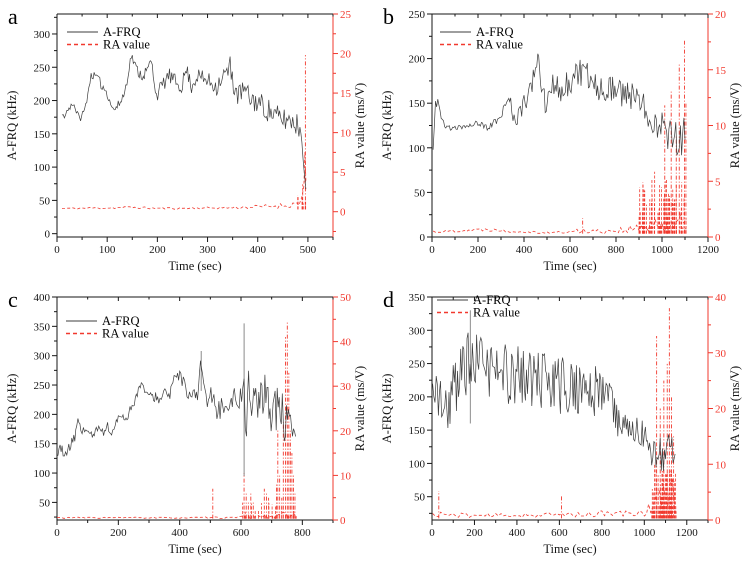 This screenshot has height=566, width=750. What do you see at coordinates (346, 15) in the screenshot?
I see `svg-text: 25` at bounding box center [346, 15].